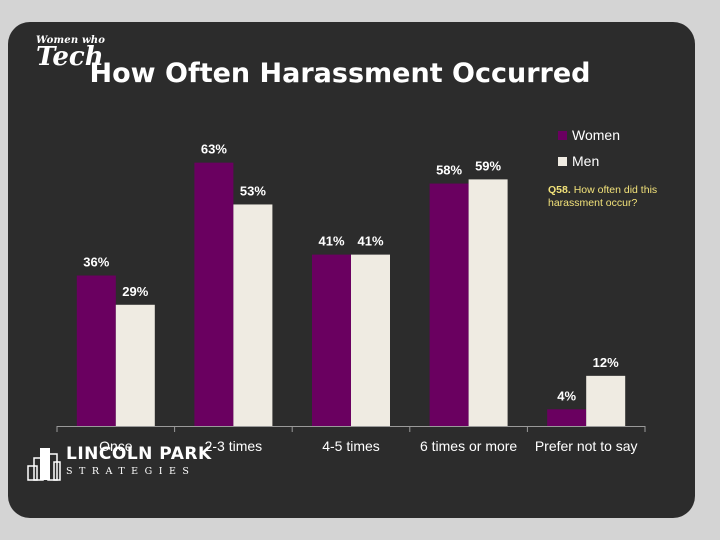 The width and height of the screenshot is (720, 540). What do you see at coordinates (131, 471) in the screenshot?
I see `lincoln-park-sub: STRATEGIES` at bounding box center [131, 471].